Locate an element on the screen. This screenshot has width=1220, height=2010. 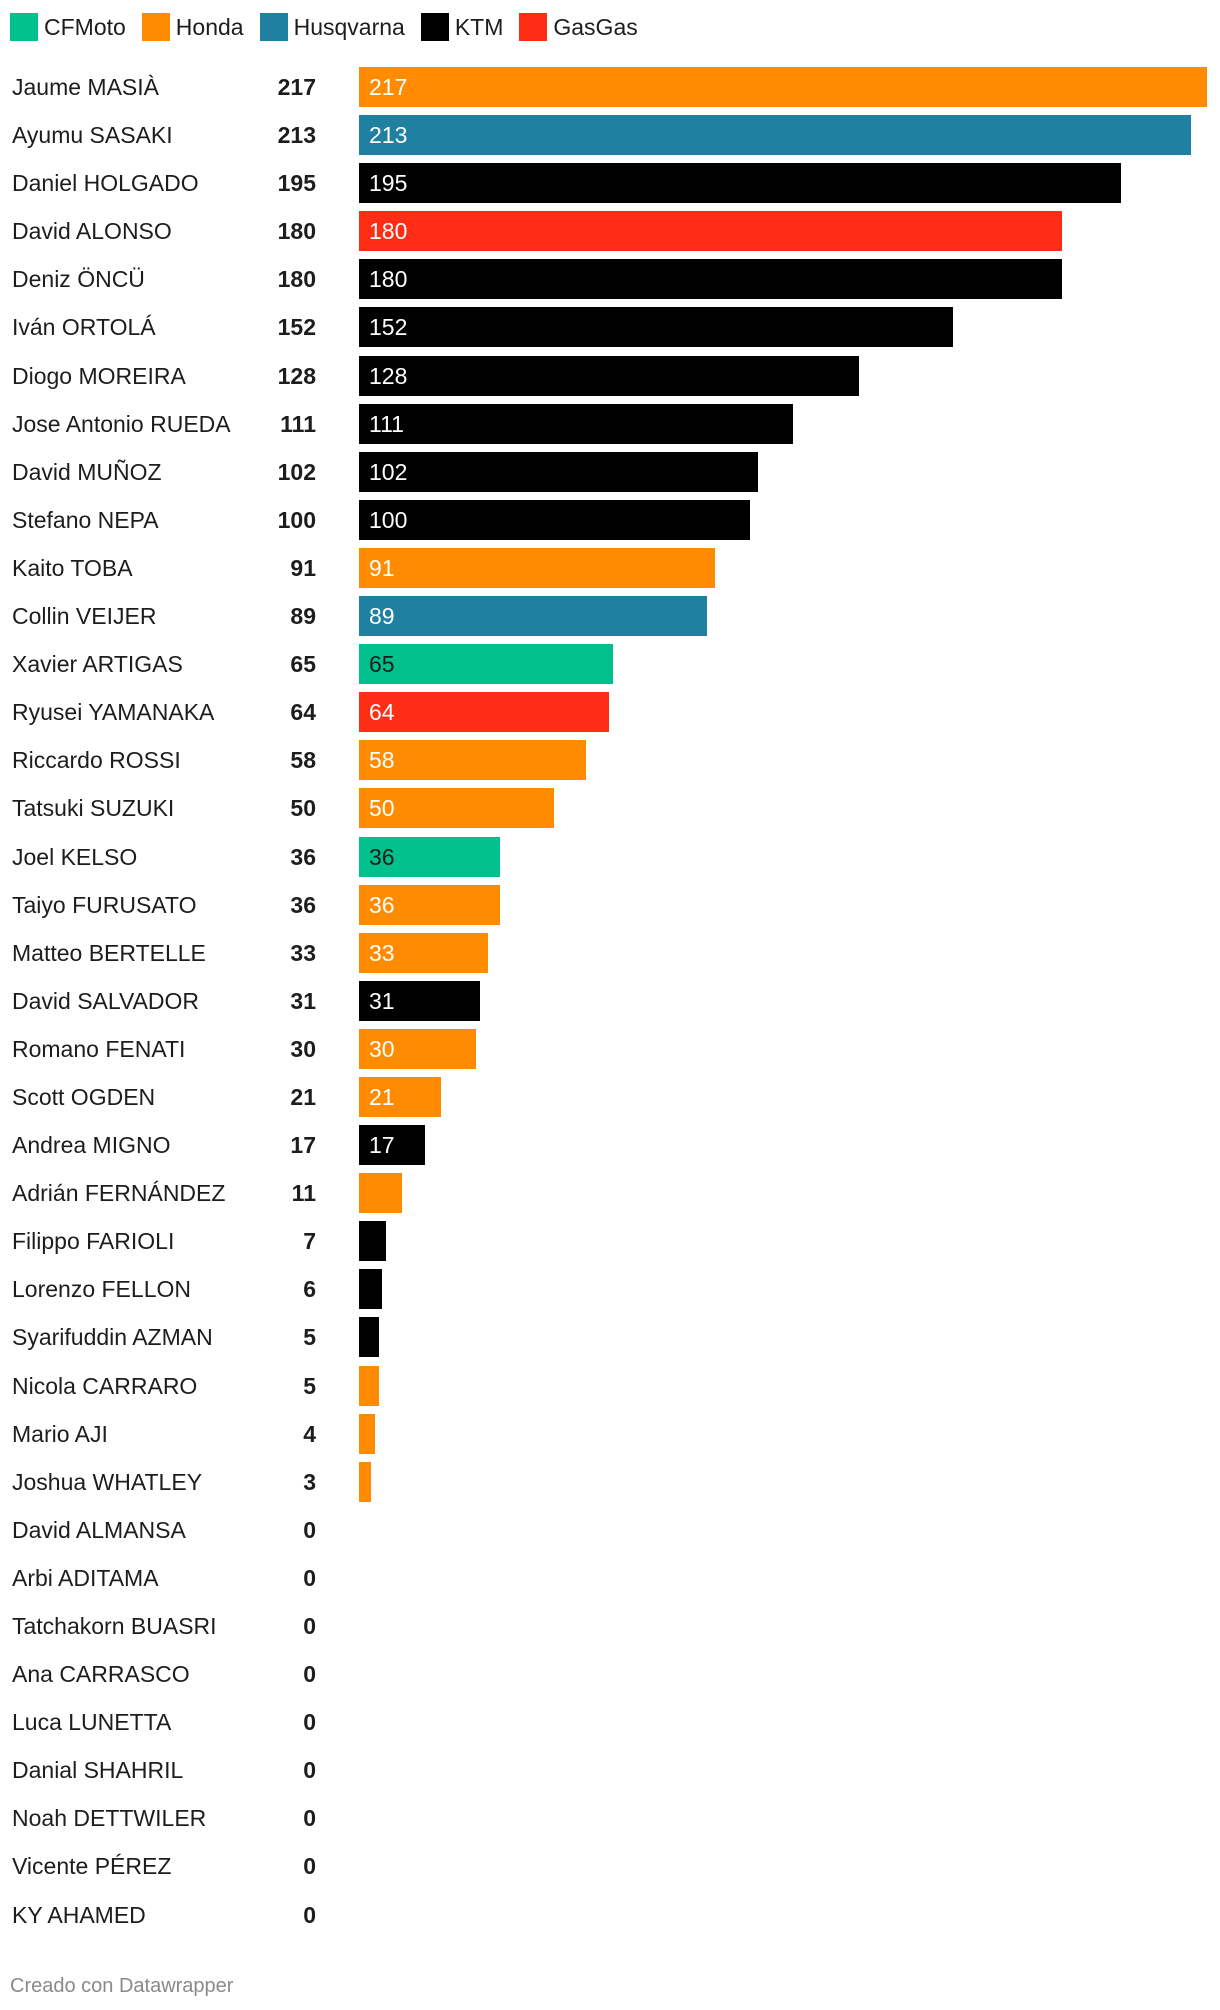
points-value: 33 is located at coordinates (303, 952).